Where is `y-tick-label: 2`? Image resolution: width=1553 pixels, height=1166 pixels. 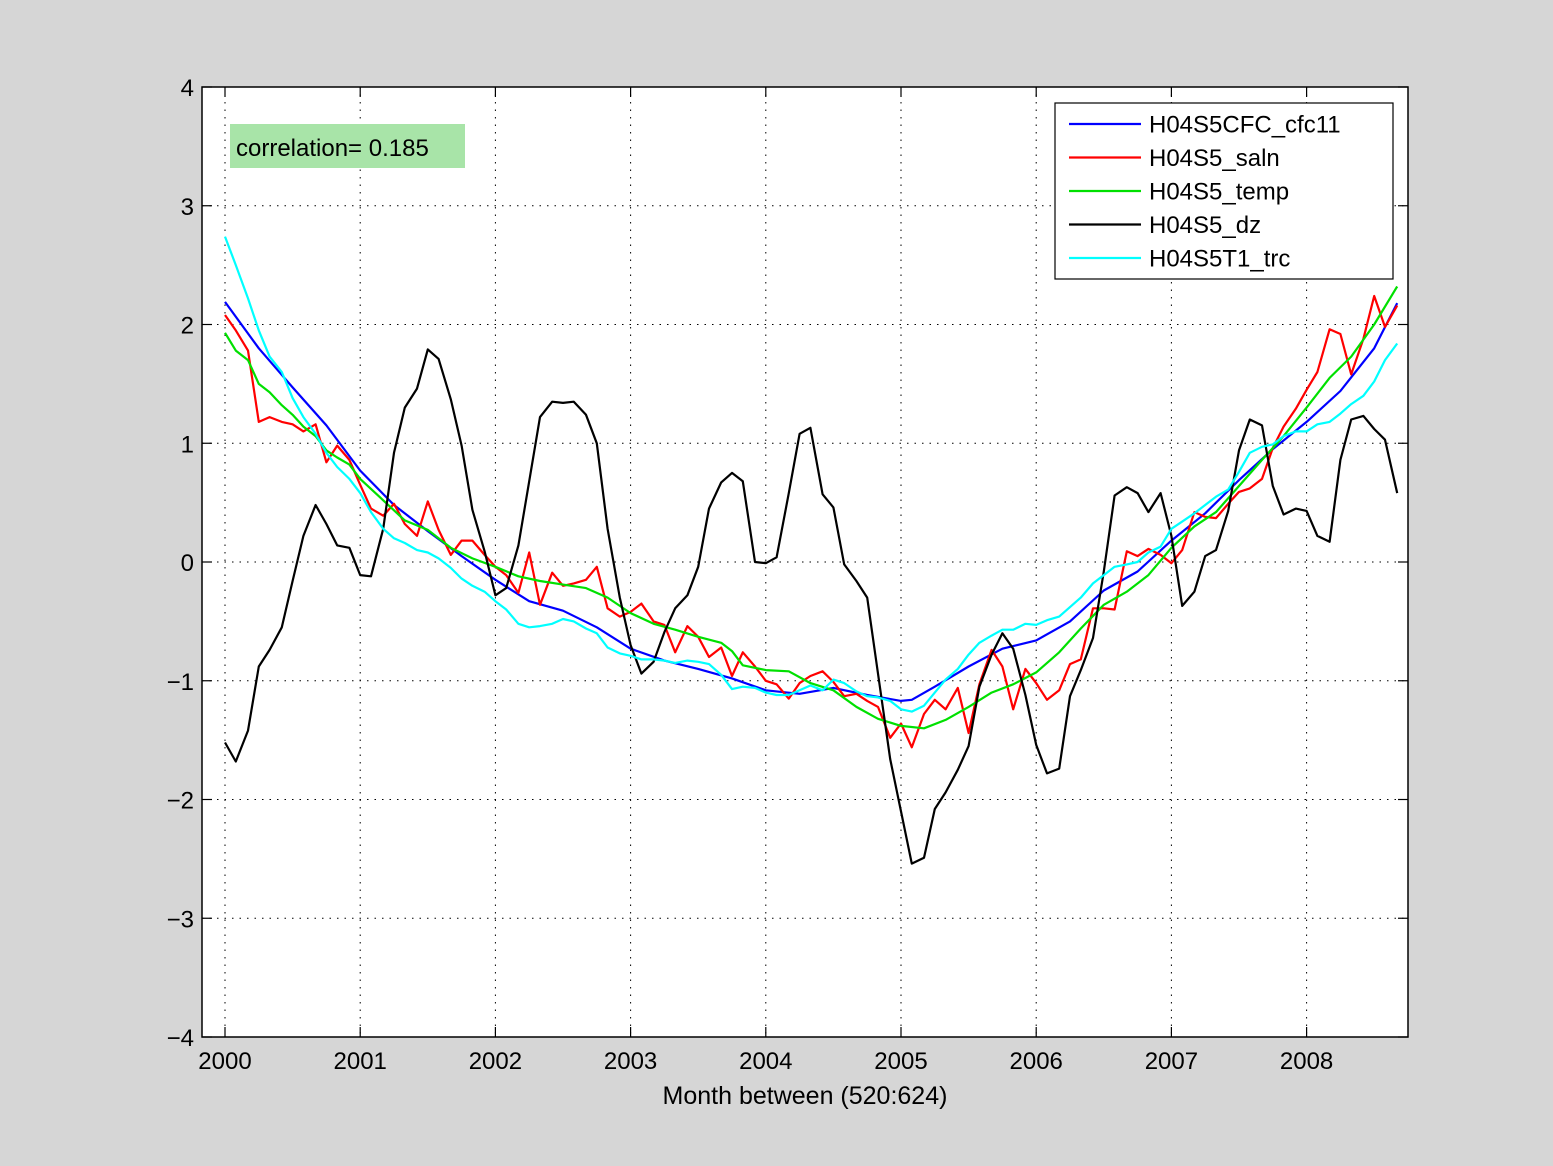
y-tick-label: 2 is located at coordinates (187, 326).